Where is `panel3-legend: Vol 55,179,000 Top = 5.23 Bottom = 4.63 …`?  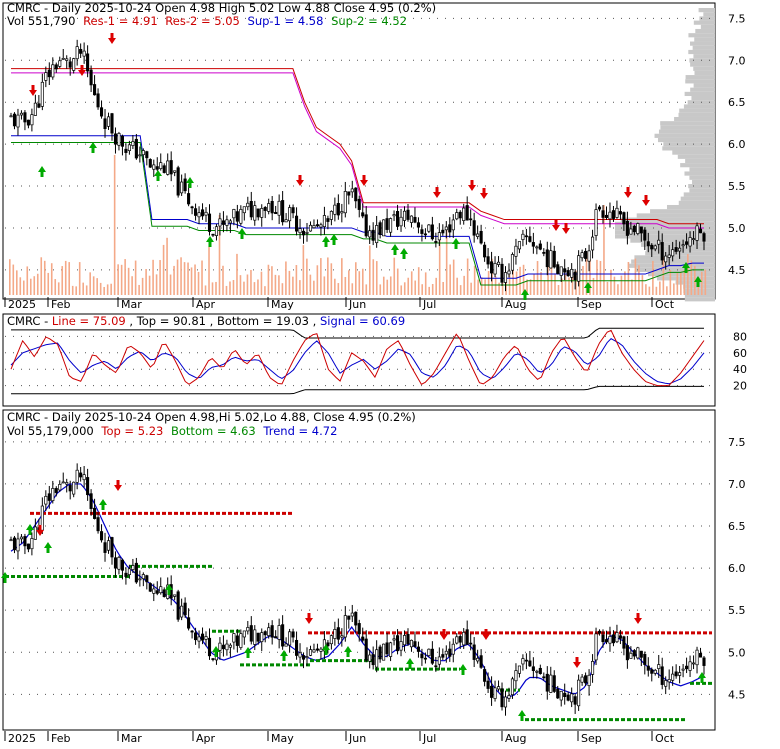
panel3-legend: Vol 55,179,000 Top = 5.23 Bottom = 4.63 … is located at coordinates (172, 431).